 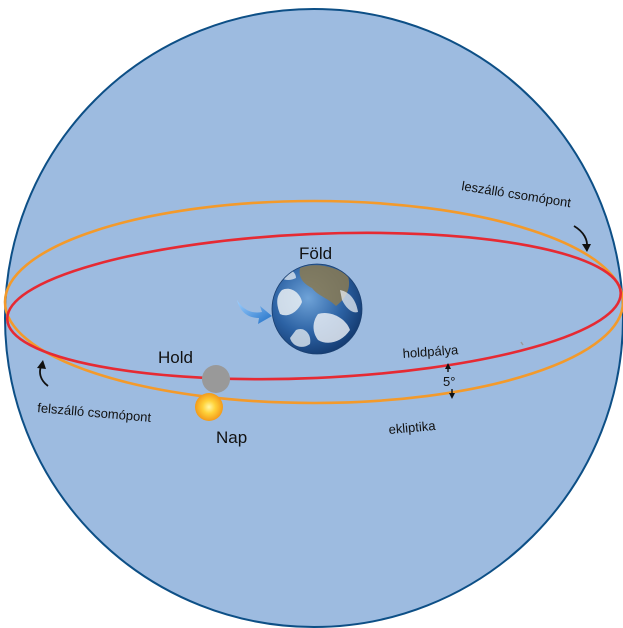 What do you see at coordinates (231, 437) in the screenshot?
I see `sun-label: Nap` at bounding box center [231, 437].